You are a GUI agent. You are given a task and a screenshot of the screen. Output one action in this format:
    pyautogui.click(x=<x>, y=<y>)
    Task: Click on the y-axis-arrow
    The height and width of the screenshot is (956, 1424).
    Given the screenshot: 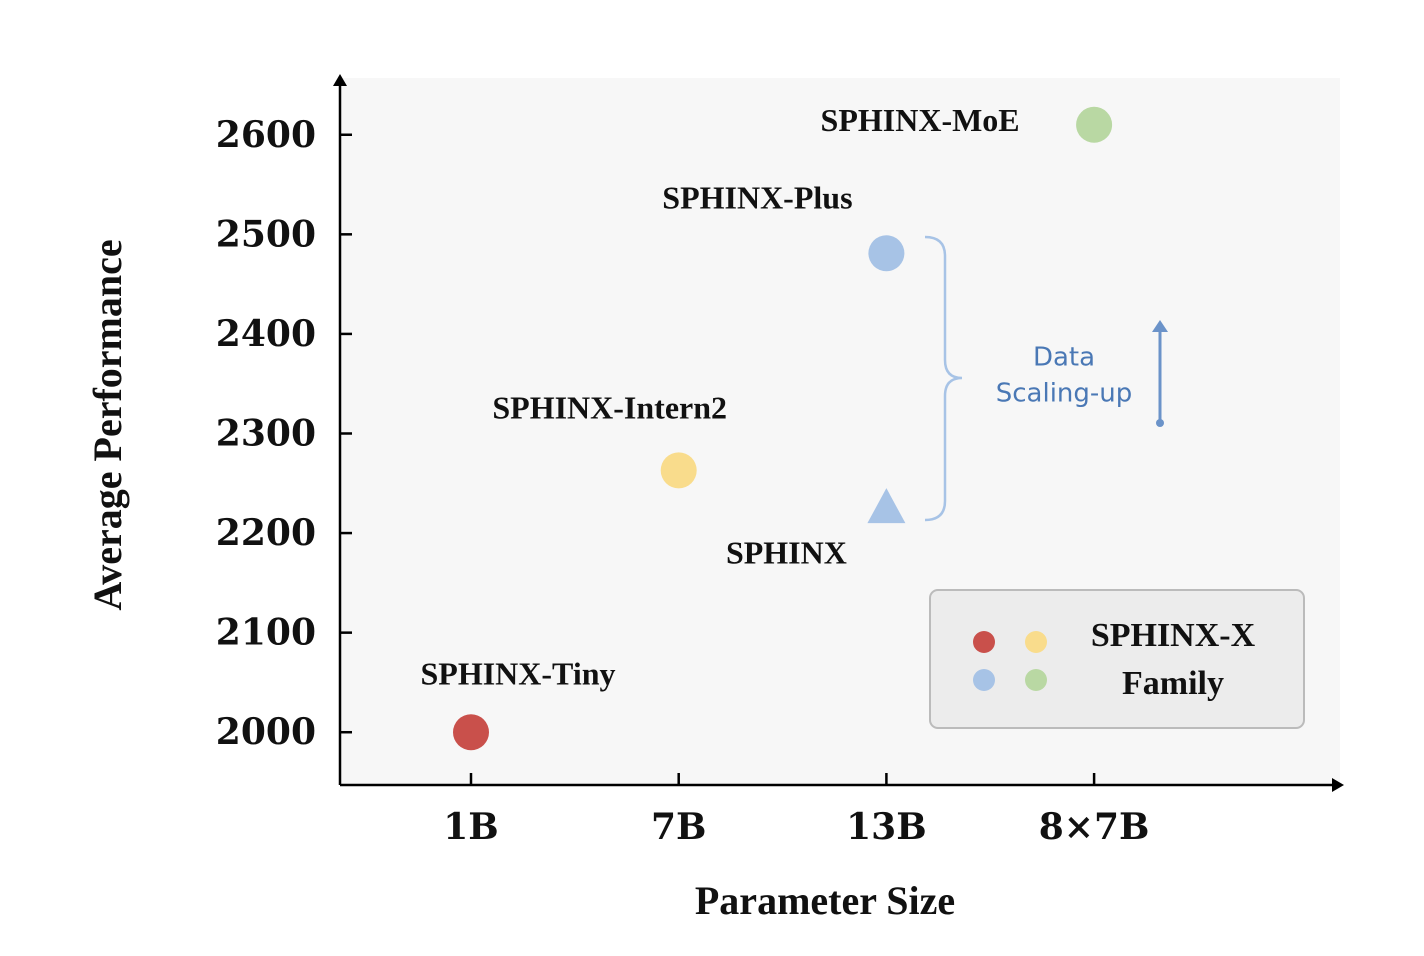 What is the action you would take?
    pyautogui.click(x=340, y=80)
    